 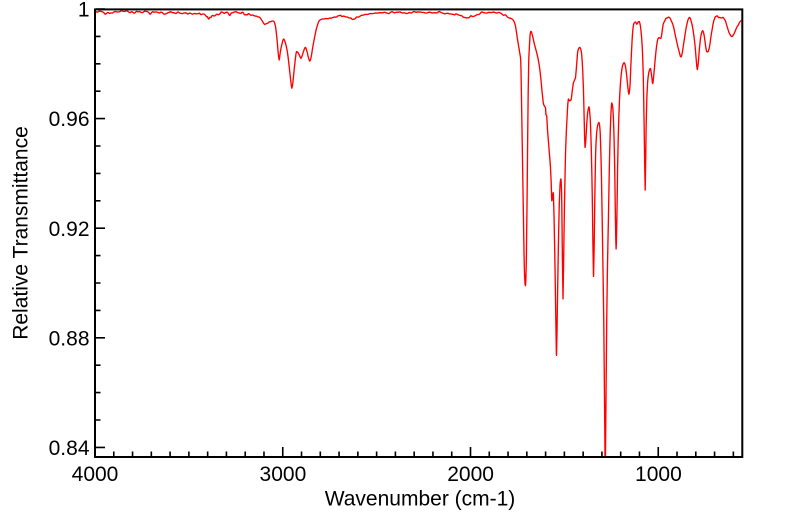 I want to click on svg-text: 2000, so click(x=470, y=474).